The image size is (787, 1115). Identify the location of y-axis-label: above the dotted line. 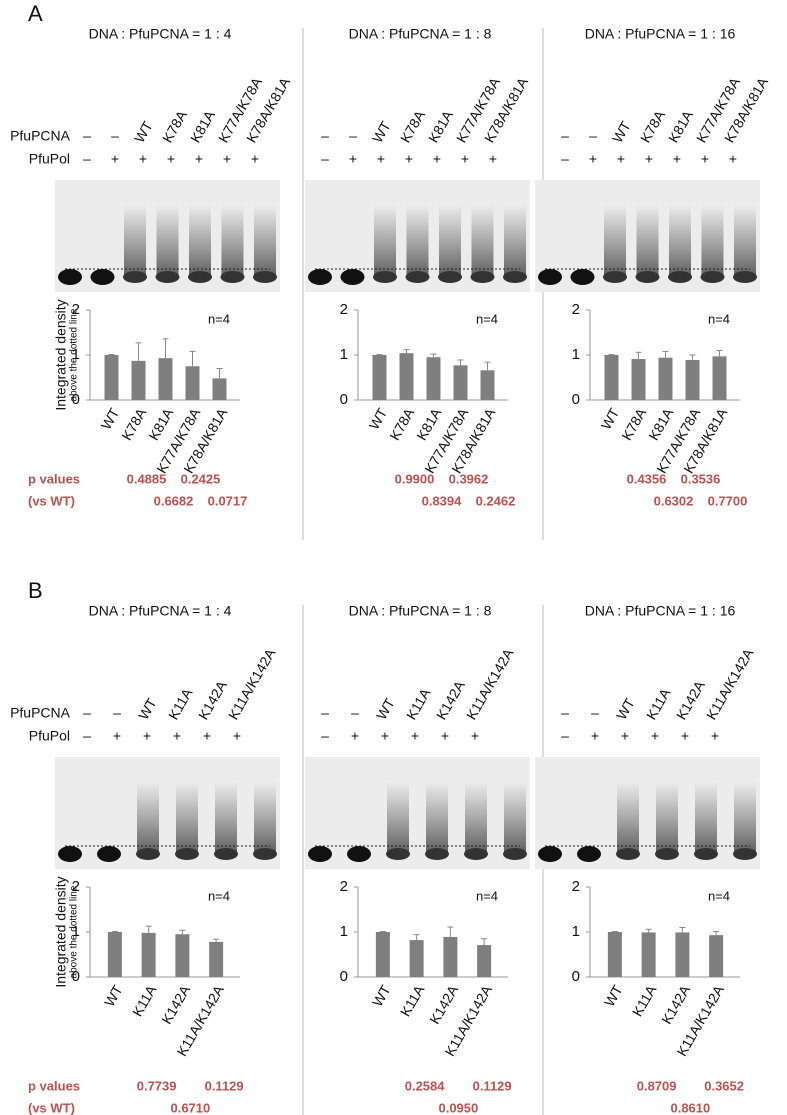
(74, 354).